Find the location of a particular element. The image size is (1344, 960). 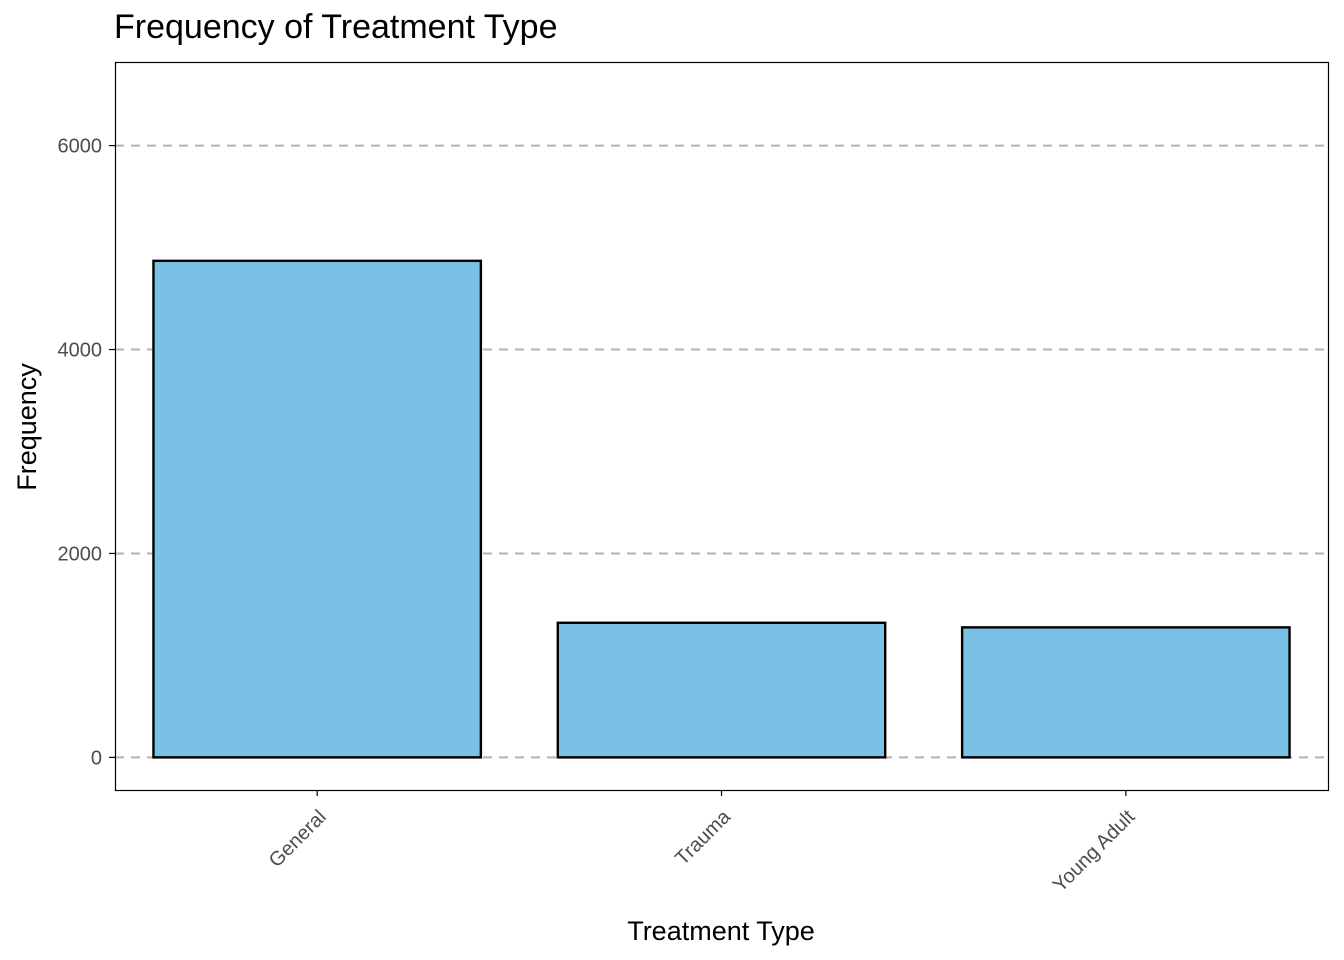

y-tick-label: 2000 is located at coordinates (80, 554).